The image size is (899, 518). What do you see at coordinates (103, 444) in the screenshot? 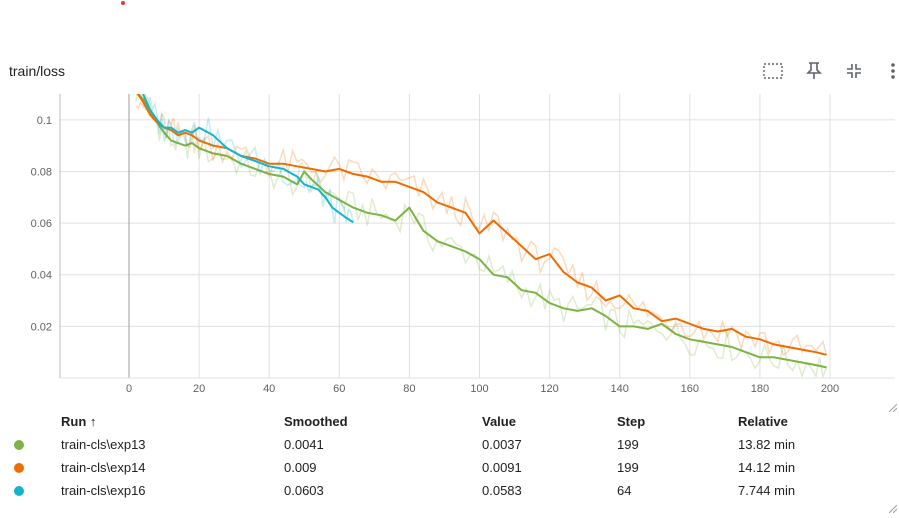
I see `run-name: train-cls\exp13` at bounding box center [103, 444].